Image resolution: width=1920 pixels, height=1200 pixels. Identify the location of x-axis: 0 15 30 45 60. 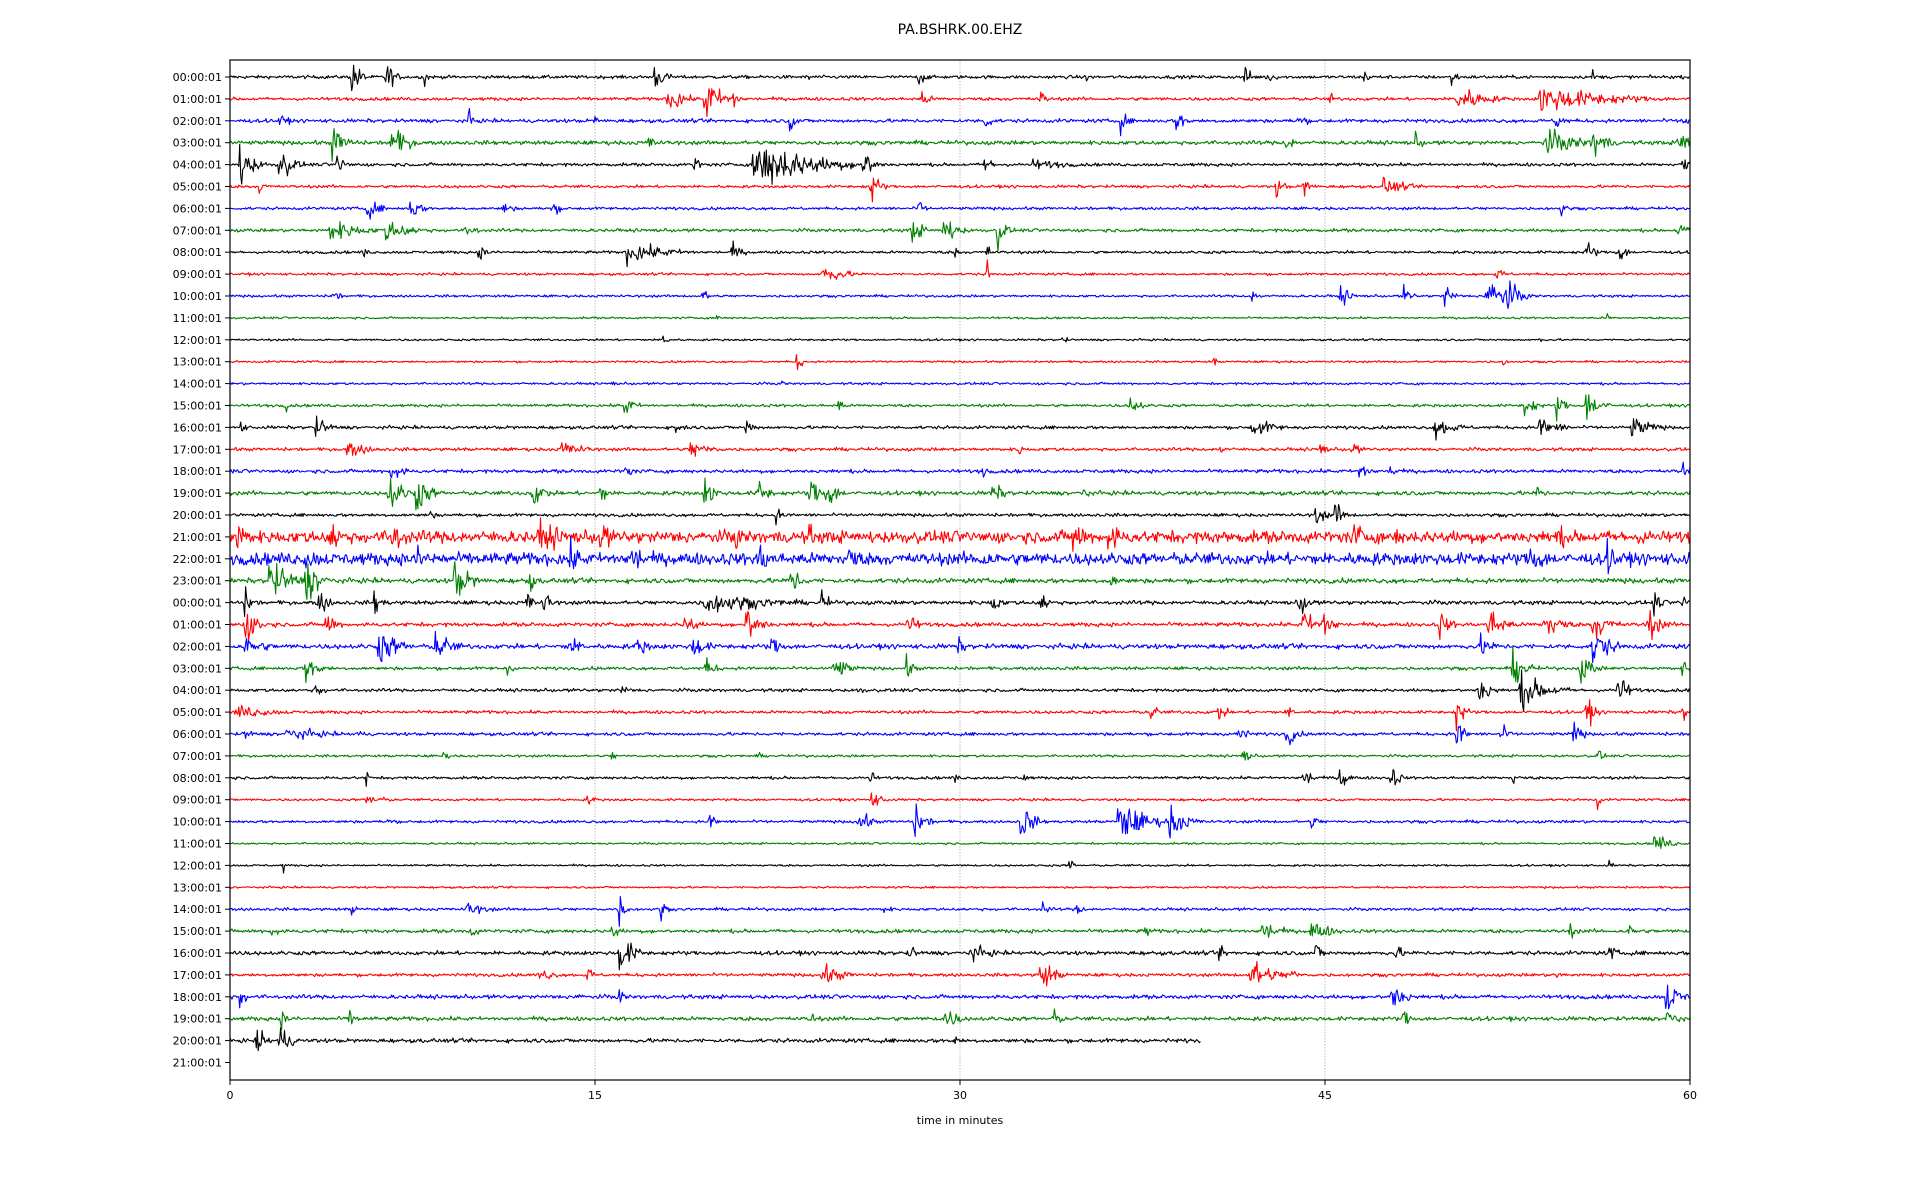
(962, 1091).